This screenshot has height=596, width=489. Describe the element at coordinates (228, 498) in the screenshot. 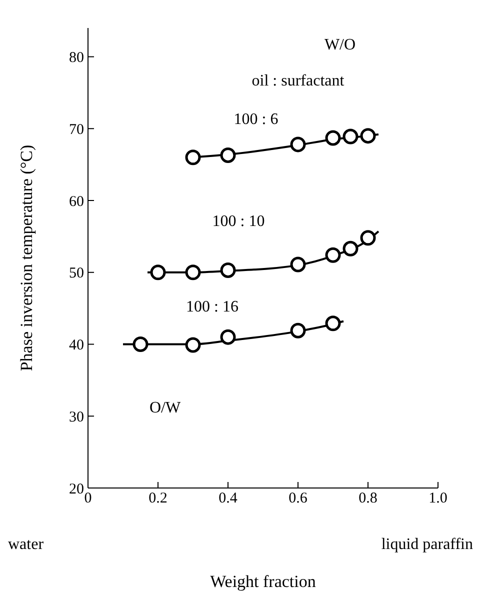

I see `x-tick-label: 0.4` at that location.